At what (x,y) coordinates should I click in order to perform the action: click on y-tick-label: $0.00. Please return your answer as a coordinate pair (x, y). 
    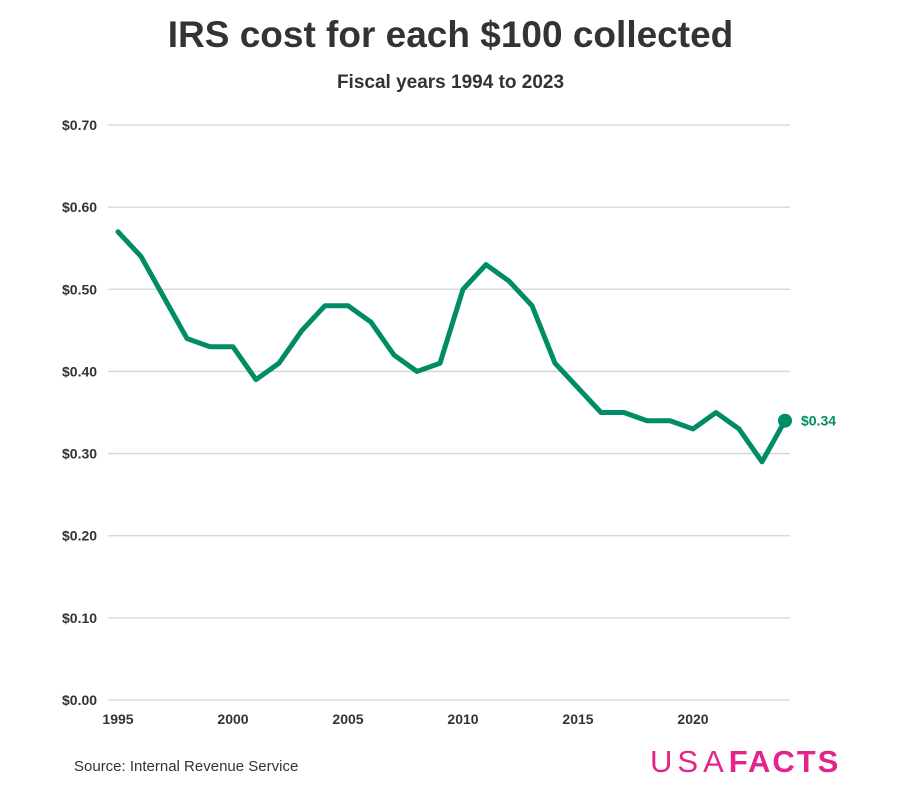
    Looking at the image, I should click on (79, 700).